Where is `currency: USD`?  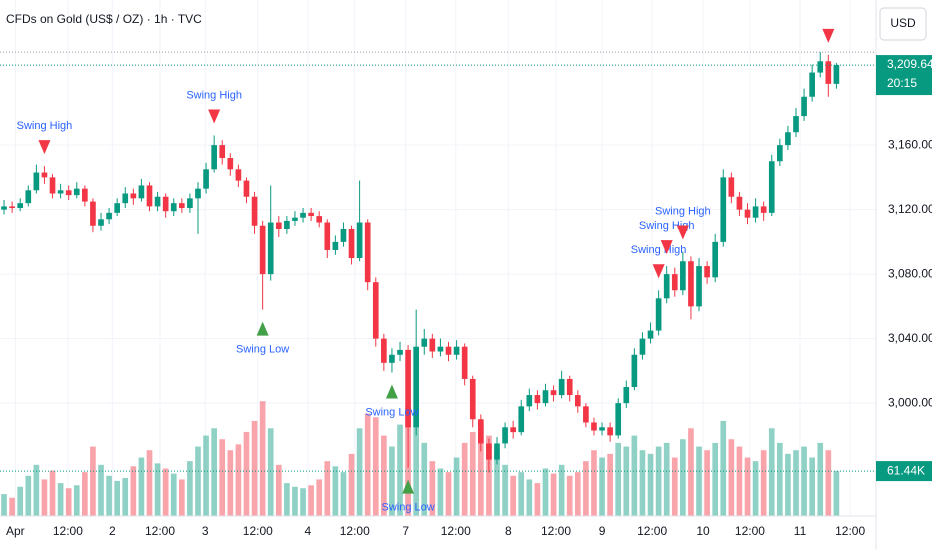 currency: USD is located at coordinates (903, 23).